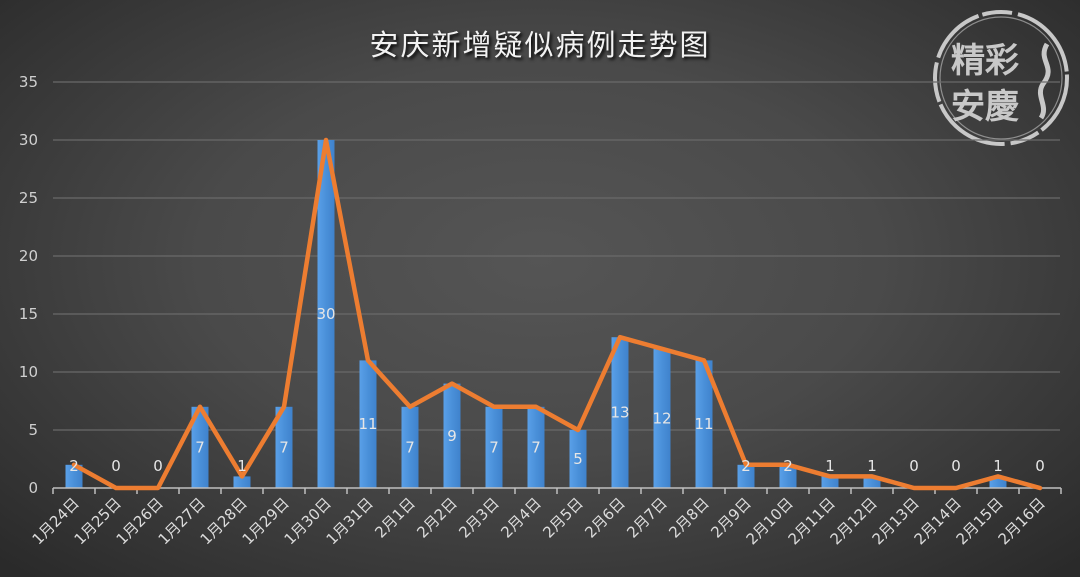 The width and height of the screenshot is (1080, 577). What do you see at coordinates (28, 256) in the screenshot?
I see `y-tick-label: 20` at bounding box center [28, 256].